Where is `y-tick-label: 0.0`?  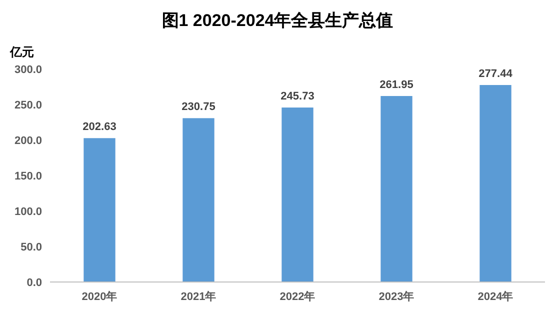 y-tick-label: 0.0 is located at coordinates (34, 283).